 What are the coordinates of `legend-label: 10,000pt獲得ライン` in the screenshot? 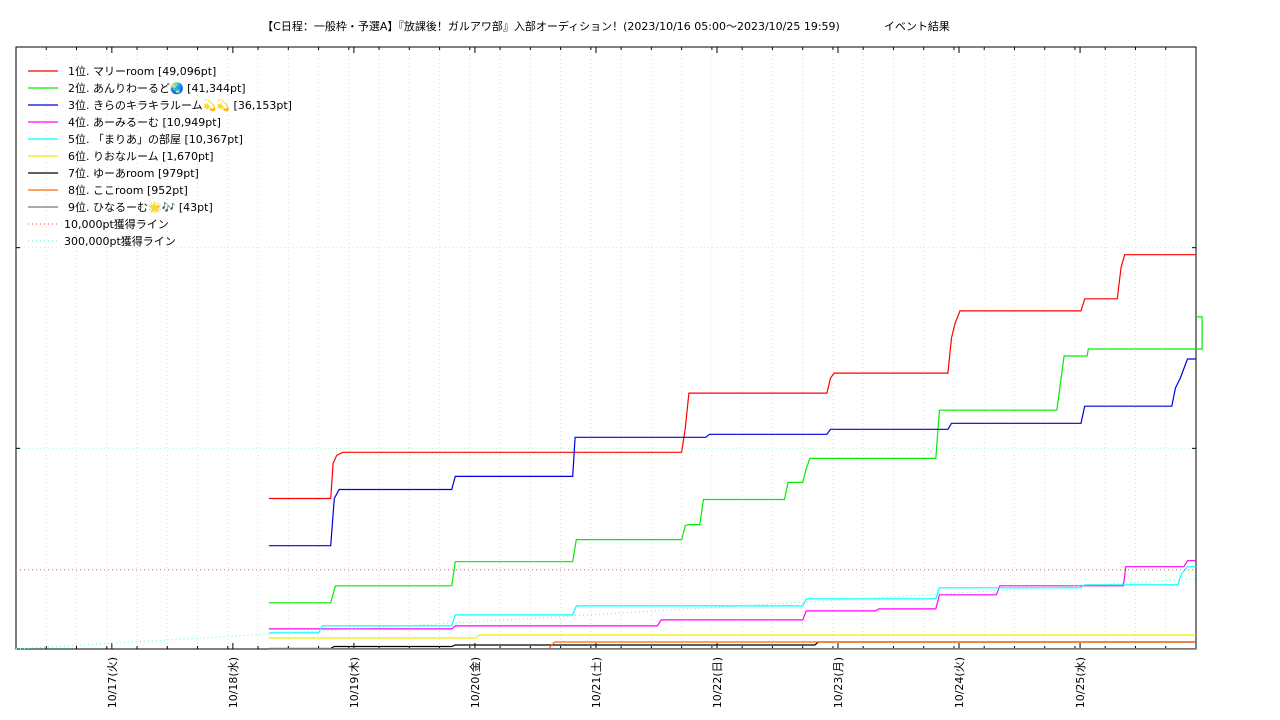 It's located at (116, 224).